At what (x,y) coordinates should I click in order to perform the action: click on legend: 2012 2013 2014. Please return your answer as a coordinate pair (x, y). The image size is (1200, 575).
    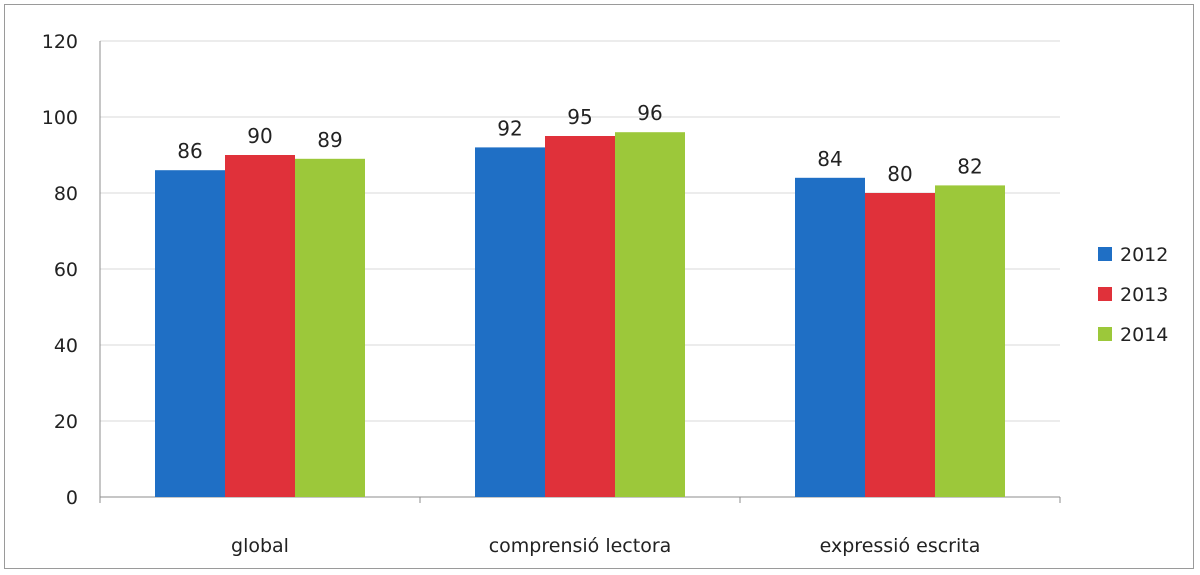
    Looking at the image, I should click on (1133, 295).